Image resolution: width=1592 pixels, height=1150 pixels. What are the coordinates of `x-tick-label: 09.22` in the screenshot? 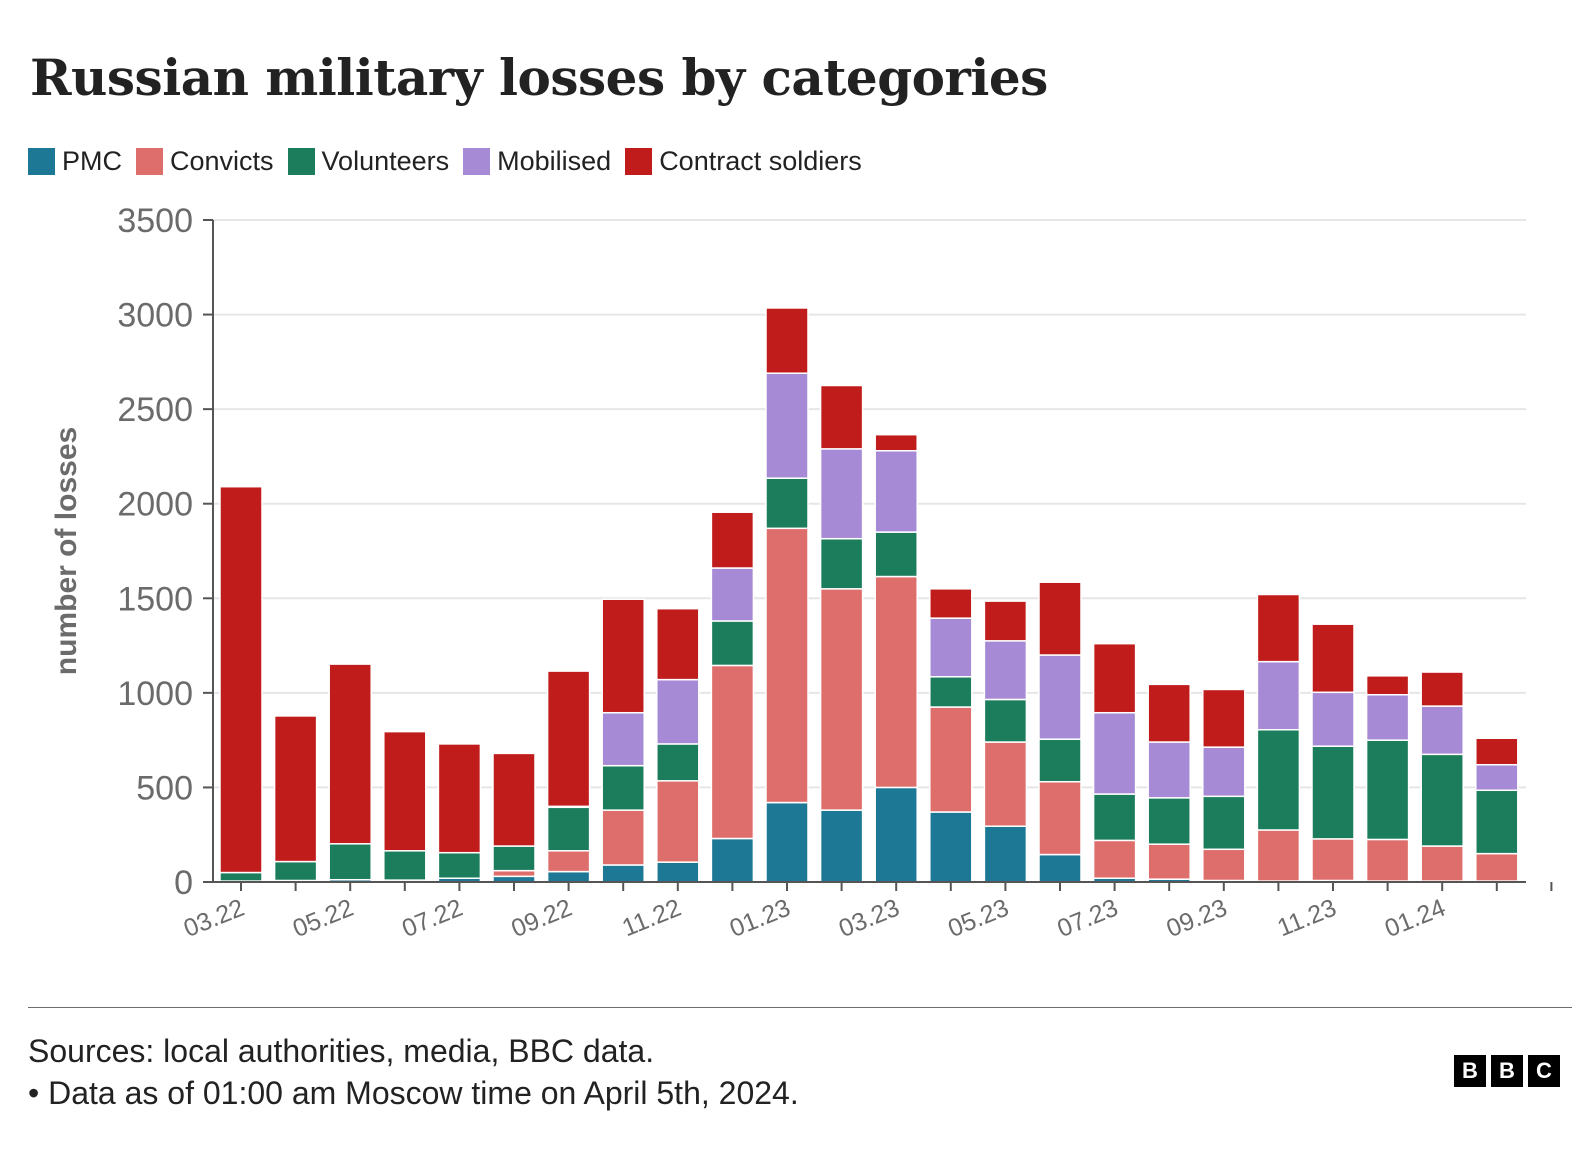 It's located at (541, 918).